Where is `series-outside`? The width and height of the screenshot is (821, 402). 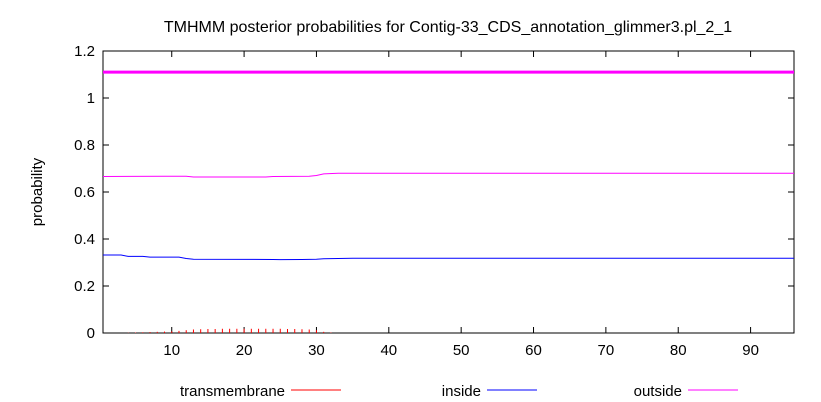
series-outside is located at coordinates (448, 175).